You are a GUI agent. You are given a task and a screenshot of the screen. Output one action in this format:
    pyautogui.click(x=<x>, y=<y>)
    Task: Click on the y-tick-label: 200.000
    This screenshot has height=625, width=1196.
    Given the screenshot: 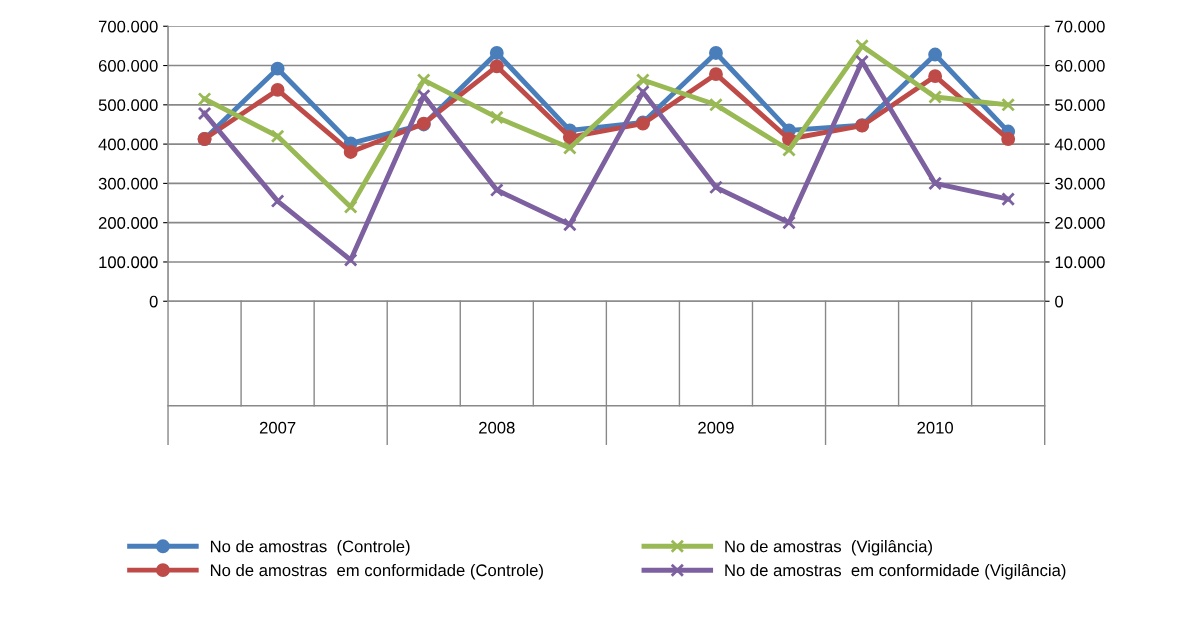 What is the action you would take?
    pyautogui.click(x=128, y=223)
    